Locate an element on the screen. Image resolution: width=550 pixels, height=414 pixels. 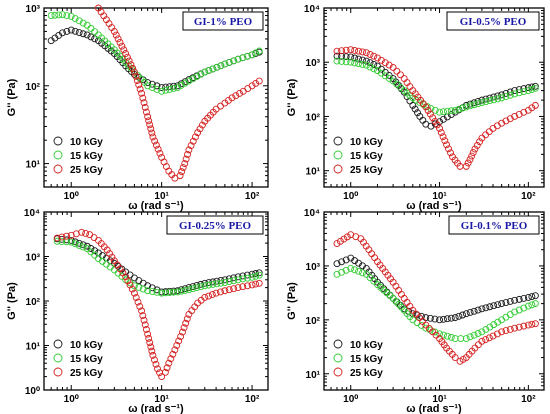
x-tick-label: 10⁰ is located at coordinates (71, 196).